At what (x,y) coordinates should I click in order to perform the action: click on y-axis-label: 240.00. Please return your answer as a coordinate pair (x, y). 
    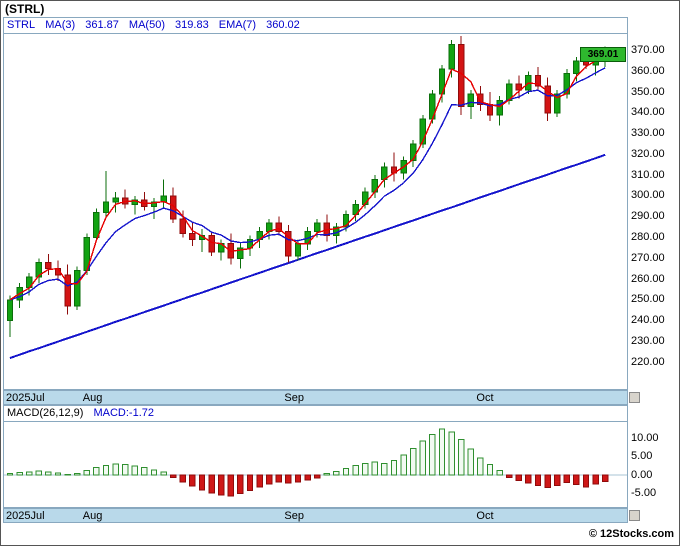
    Looking at the image, I should click on (648, 320).